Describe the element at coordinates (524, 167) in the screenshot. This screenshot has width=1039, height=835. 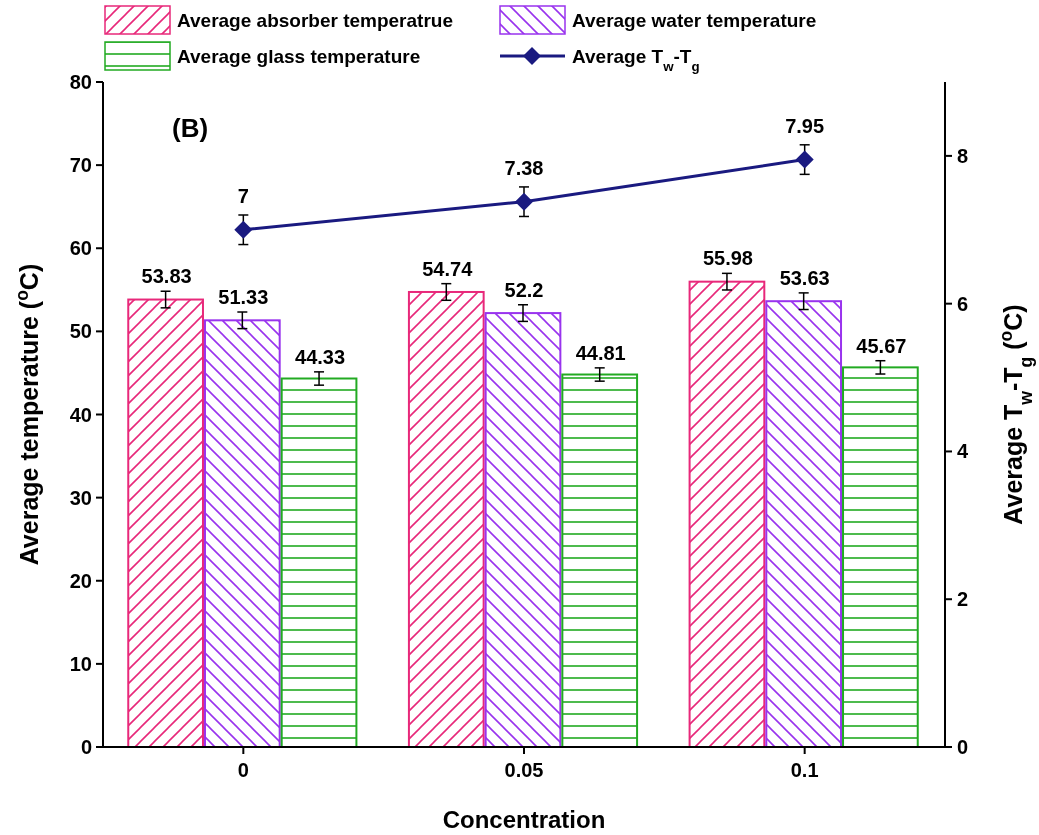
I see `data-label: 7.38` at that location.